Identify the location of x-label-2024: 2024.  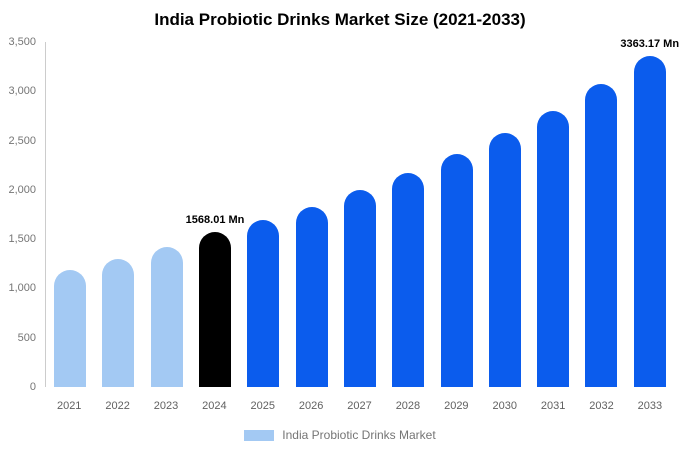
(214, 406).